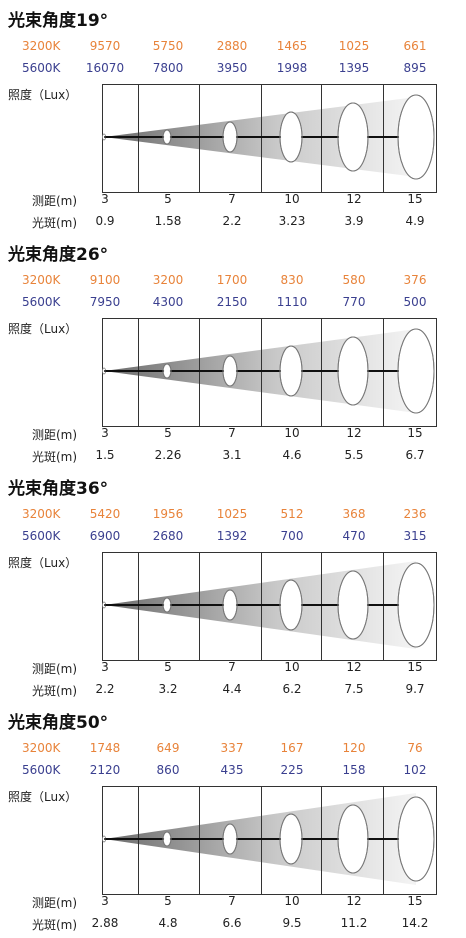  What do you see at coordinates (168, 689) in the screenshot?
I see `spot-value: 3.2` at bounding box center [168, 689].